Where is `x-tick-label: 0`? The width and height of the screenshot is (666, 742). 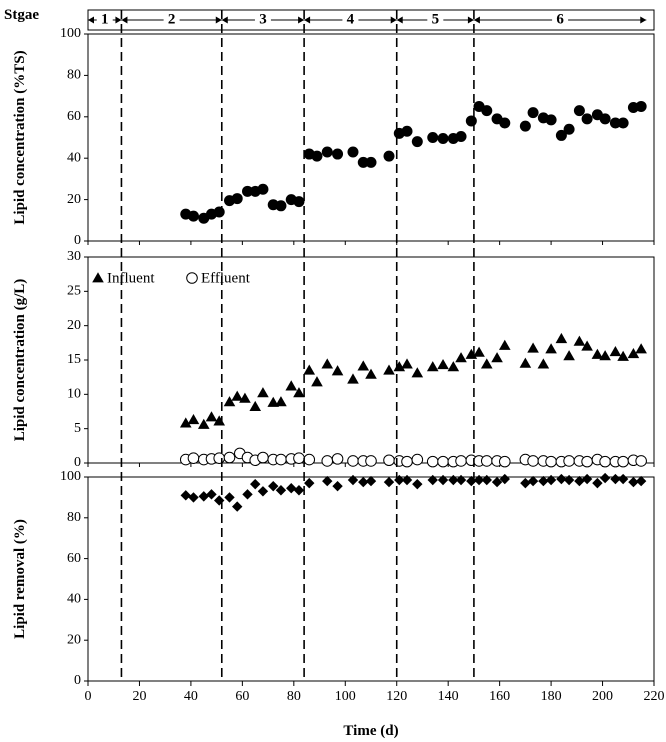 x-tick-label: 0 is located at coordinates (88, 696).